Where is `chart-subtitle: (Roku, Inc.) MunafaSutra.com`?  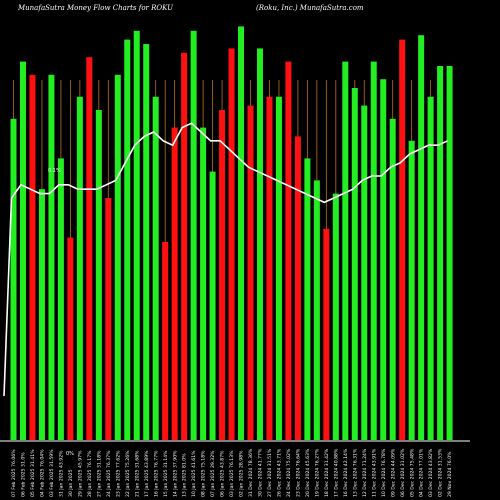
chart-subtitle: (Roku, Inc.) MunafaSutra.com is located at coordinates (310, 8).